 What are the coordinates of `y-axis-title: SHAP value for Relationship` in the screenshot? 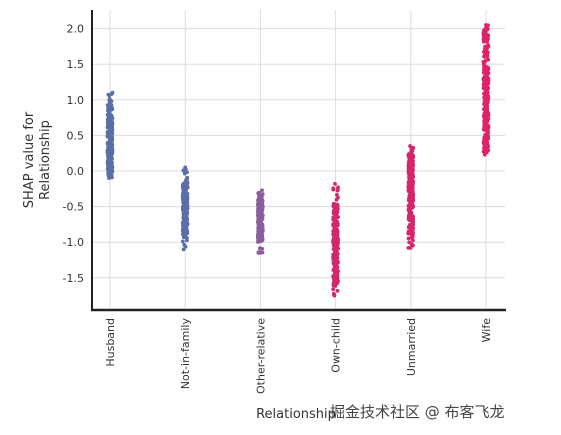 It's located at (37, 159).